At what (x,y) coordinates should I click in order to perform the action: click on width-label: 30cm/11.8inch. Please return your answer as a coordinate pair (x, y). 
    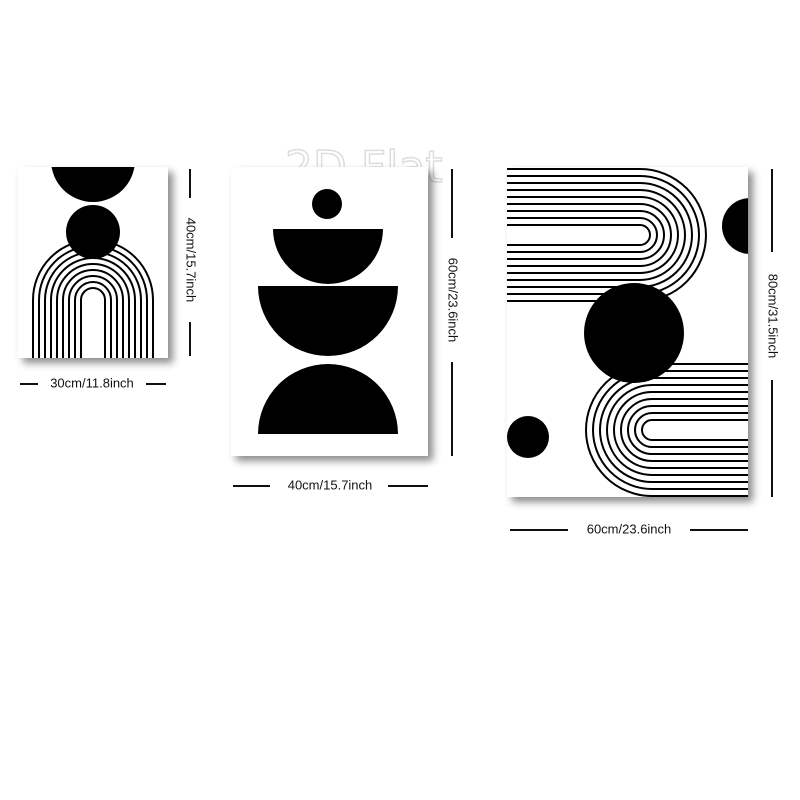
    Looking at the image, I should click on (92, 382).